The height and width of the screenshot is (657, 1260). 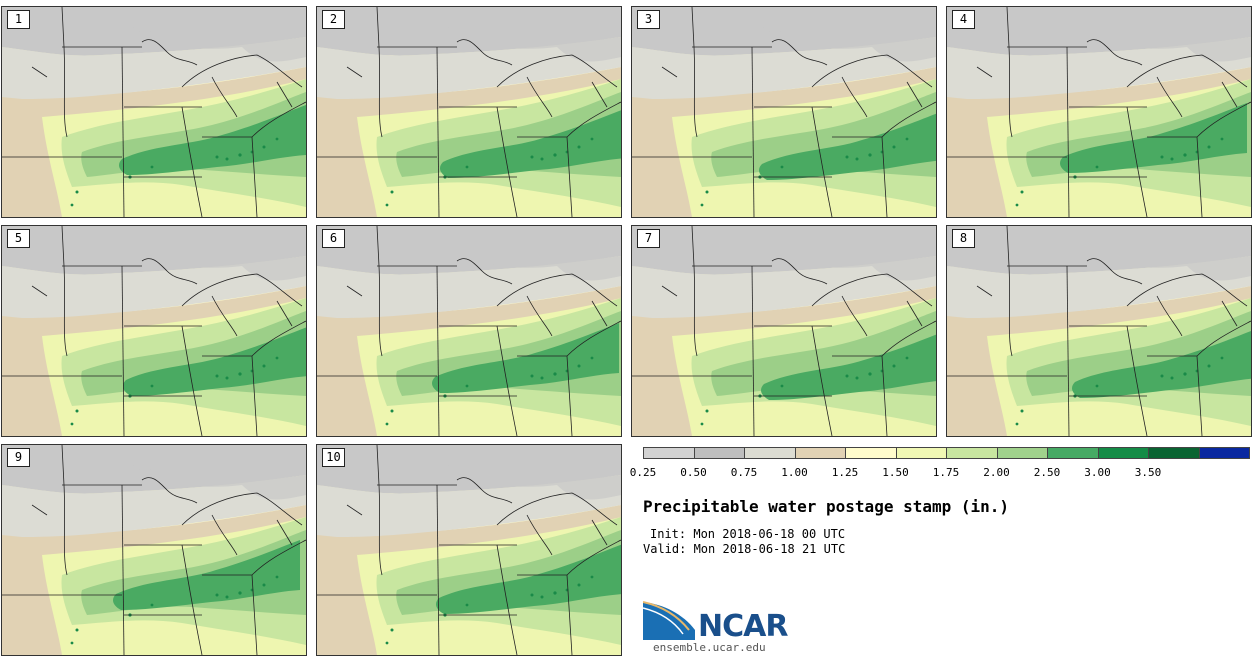 I want to click on colorbar-tick-label: 1.25, so click(x=845, y=472).